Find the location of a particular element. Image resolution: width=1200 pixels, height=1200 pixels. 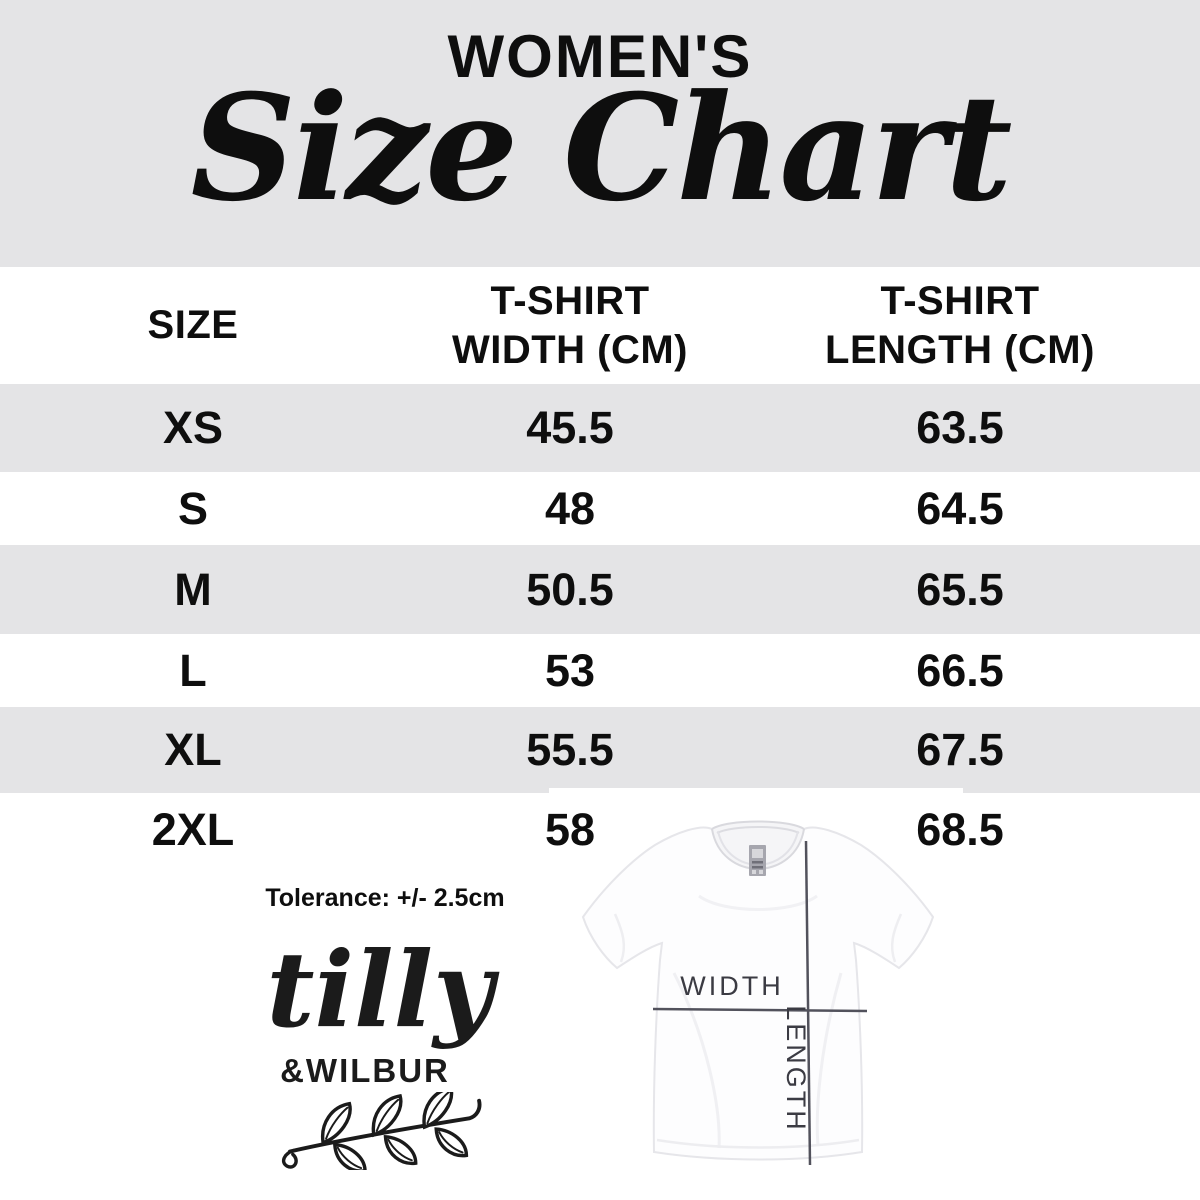

table-row: L 53 66.5 is located at coordinates (583, 670).